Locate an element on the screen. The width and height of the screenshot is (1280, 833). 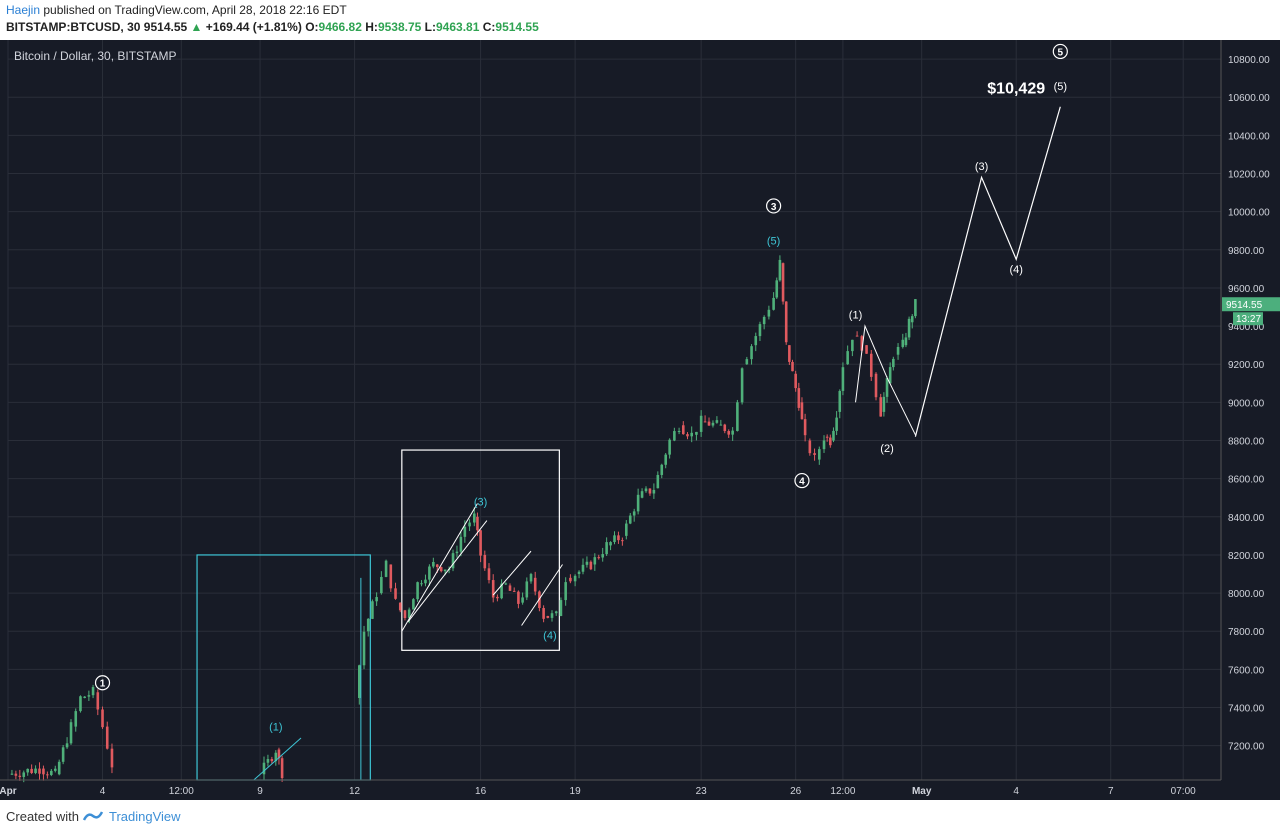
wave-label: 3 is located at coordinates (774, 207).